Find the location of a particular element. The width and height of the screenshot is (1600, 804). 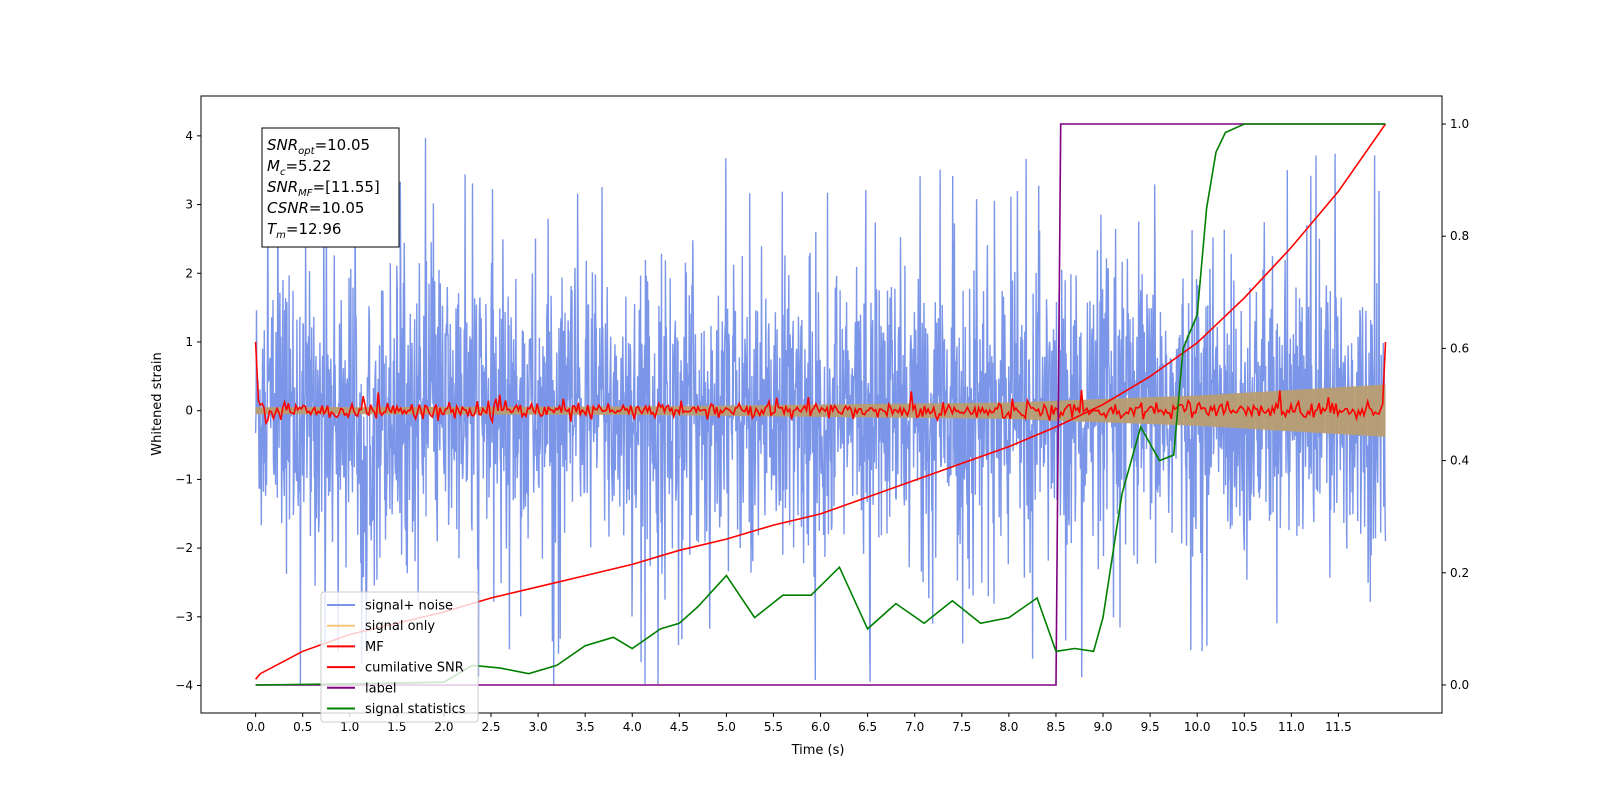

y-right-tick-label: 0.6 is located at coordinates (1459, 348).